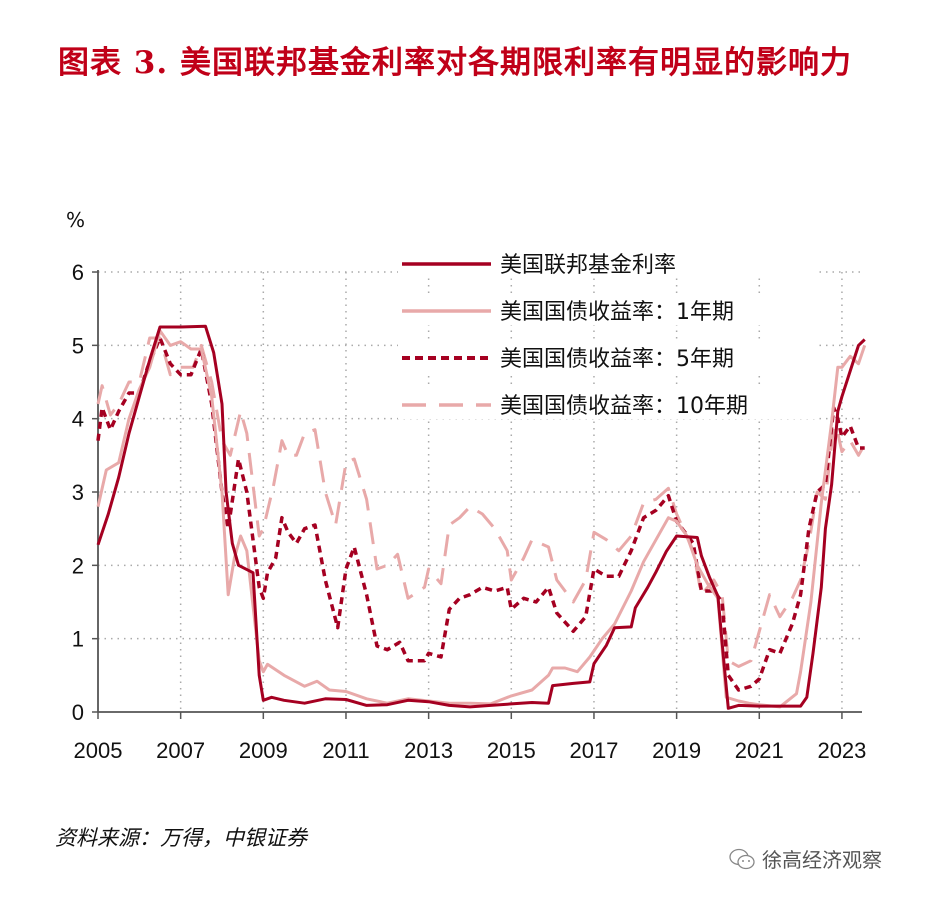 This screenshot has height=899, width=925. I want to click on x-tick-label: 2021, so click(759, 750).